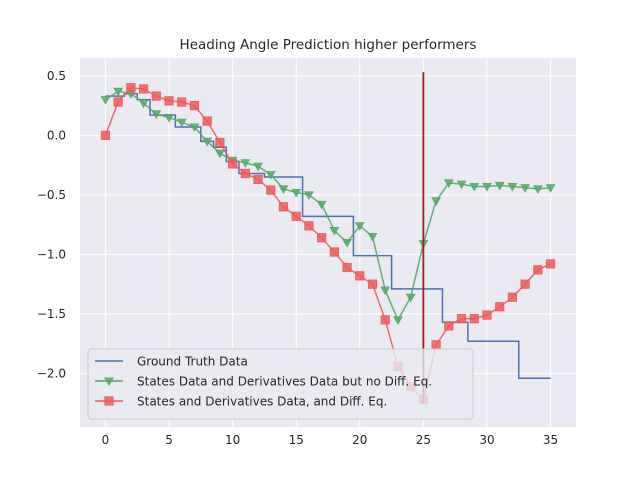 Image resolution: width=640 pixels, height=480 pixels. I want to click on y-tick-label: 0.5, so click(56, 76).